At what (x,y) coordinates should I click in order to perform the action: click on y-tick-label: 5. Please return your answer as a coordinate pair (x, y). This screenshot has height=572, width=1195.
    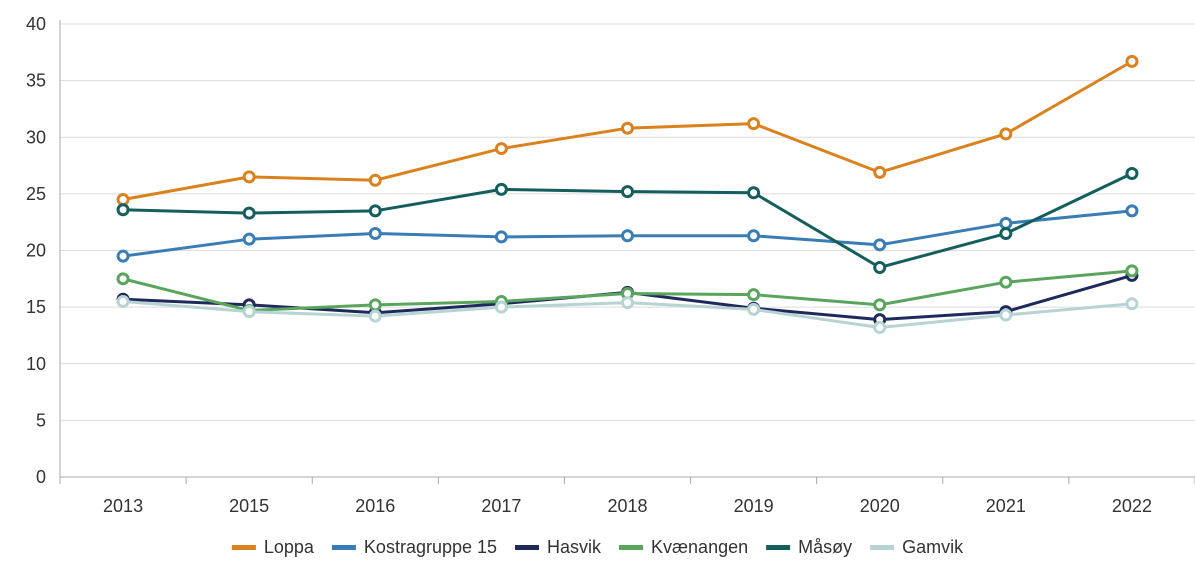
    Looking at the image, I should click on (41, 420).